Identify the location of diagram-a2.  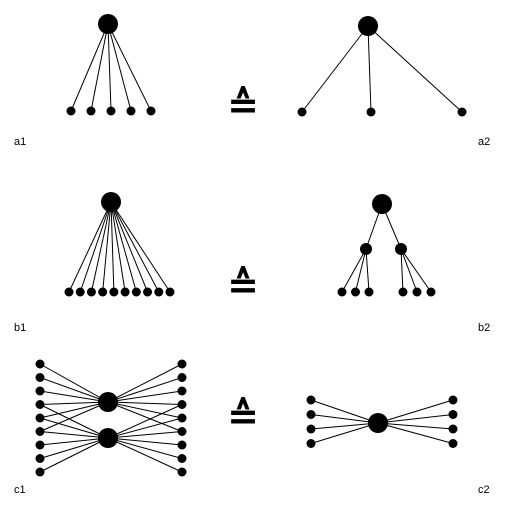
(382, 66).